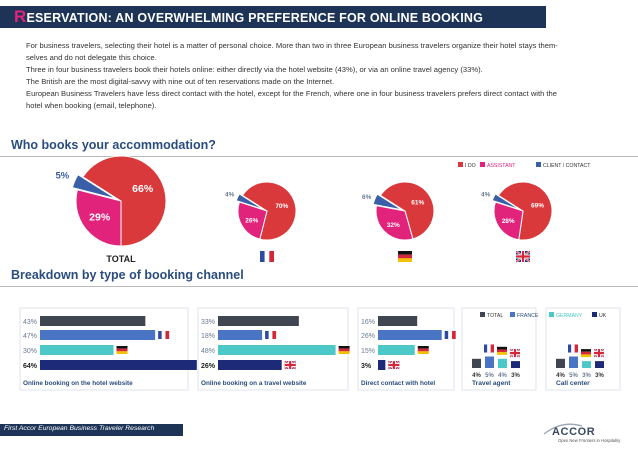  What do you see at coordinates (91, 106) in the screenshot?
I see `intro-line: hotel when booking (email, telephone).` at bounding box center [91, 106].